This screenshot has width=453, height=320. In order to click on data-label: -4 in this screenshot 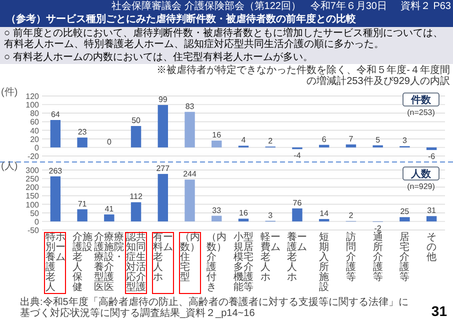, I will do `click(298, 155)`.